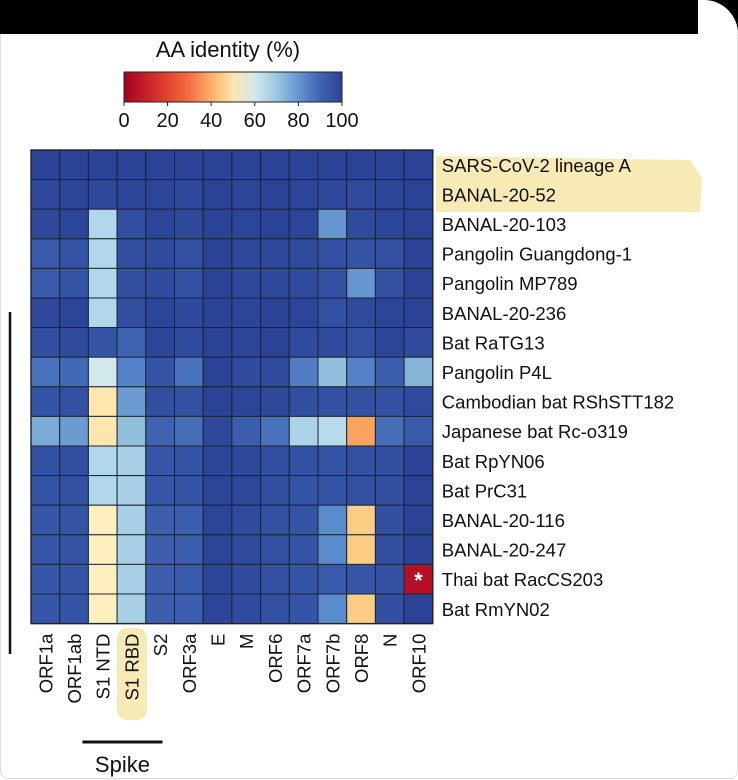 This screenshot has width=738, height=780. I want to click on column-label: ORF6, so click(275, 658).